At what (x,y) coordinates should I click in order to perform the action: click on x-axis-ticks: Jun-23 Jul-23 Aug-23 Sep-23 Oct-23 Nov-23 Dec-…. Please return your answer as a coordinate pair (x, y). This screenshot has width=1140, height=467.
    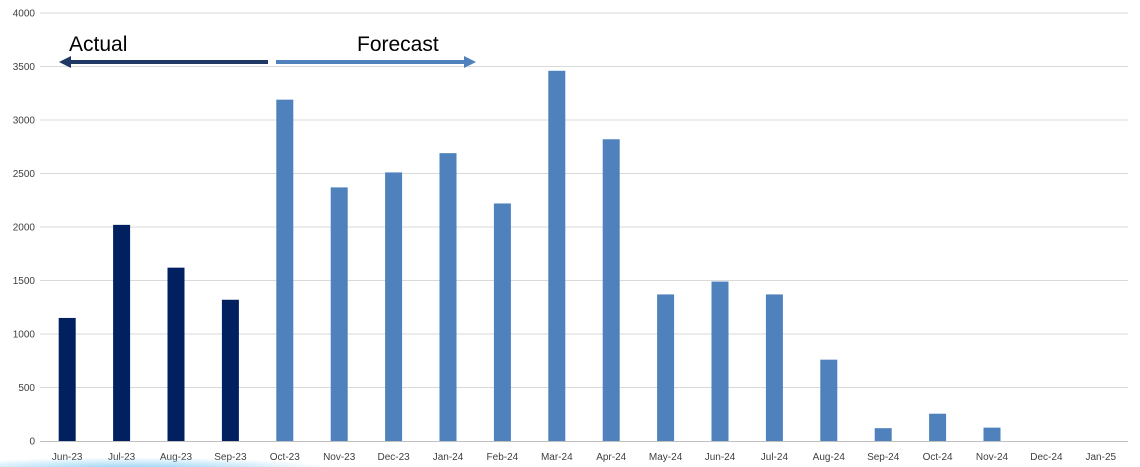
    Looking at the image, I should click on (584, 457).